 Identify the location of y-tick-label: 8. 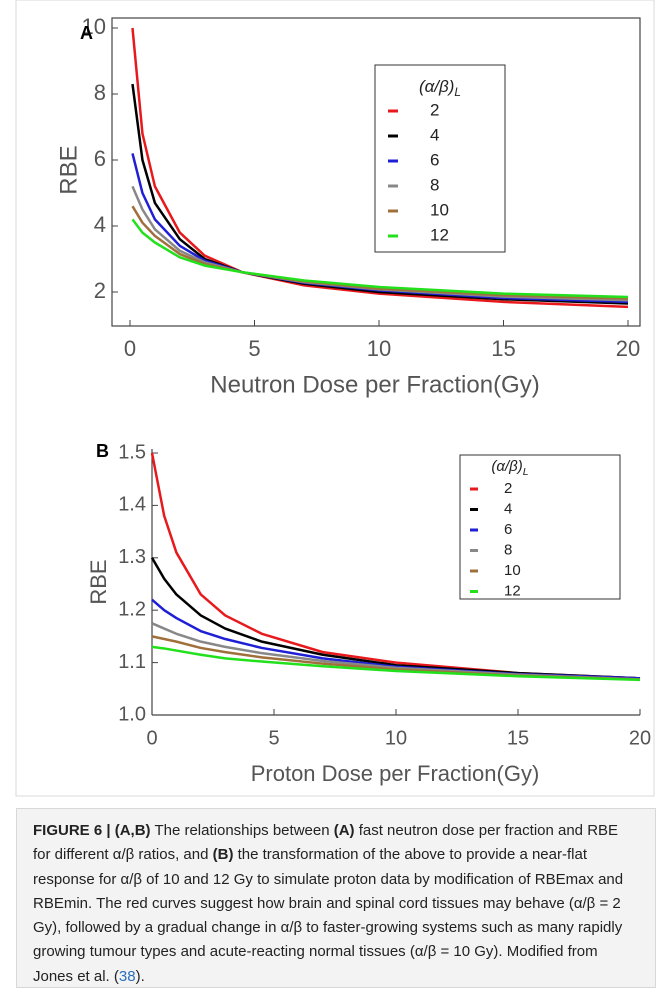
(100, 92).